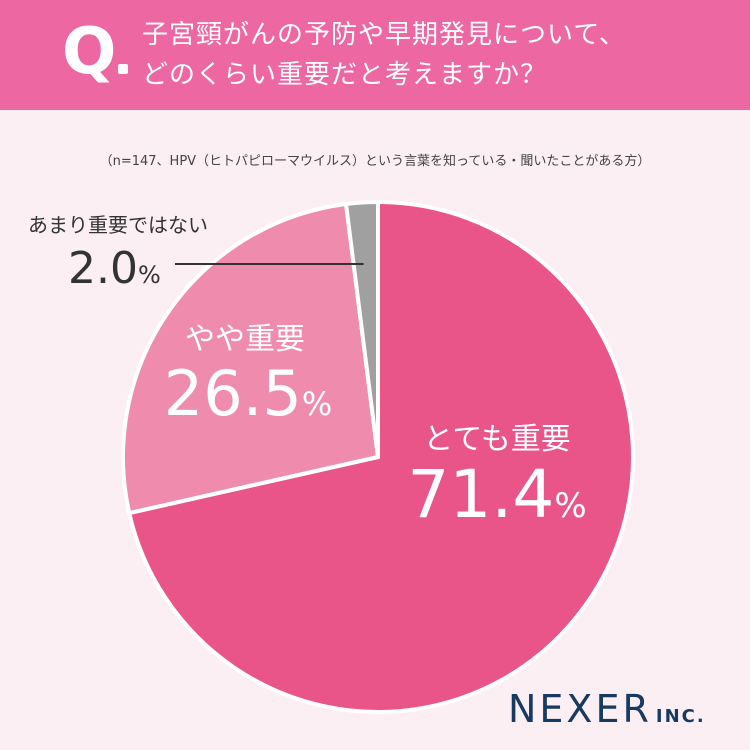 Image resolution: width=750 pixels, height=750 pixels. Describe the element at coordinates (580, 709) in the screenshot. I see `logo-main-text: NEXER` at that location.